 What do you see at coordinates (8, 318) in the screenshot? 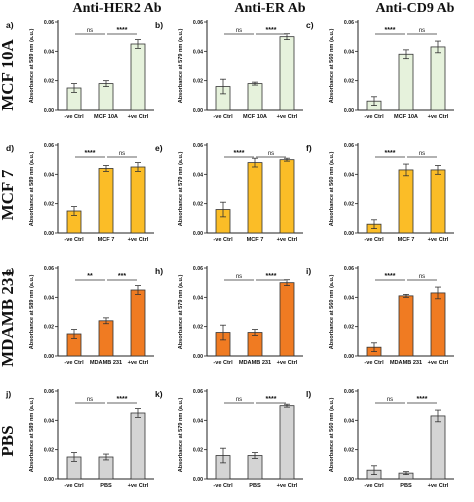
I see `row-label-mdamb231: MDAMB 231` at bounding box center [8, 318].